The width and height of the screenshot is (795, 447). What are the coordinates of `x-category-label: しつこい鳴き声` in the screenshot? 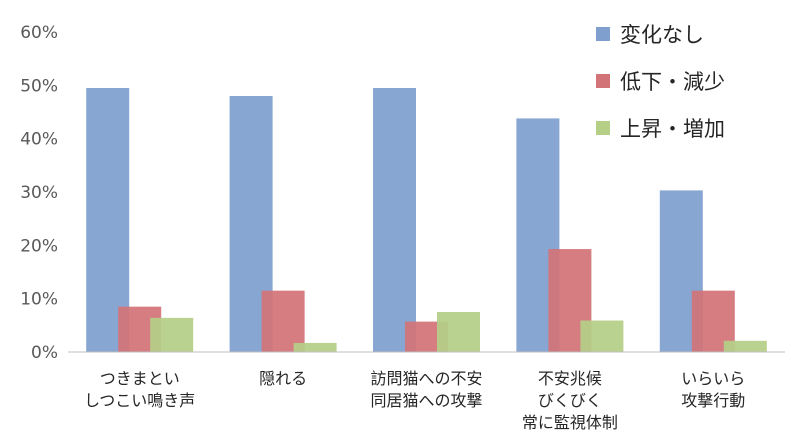 It's located at (139, 400).